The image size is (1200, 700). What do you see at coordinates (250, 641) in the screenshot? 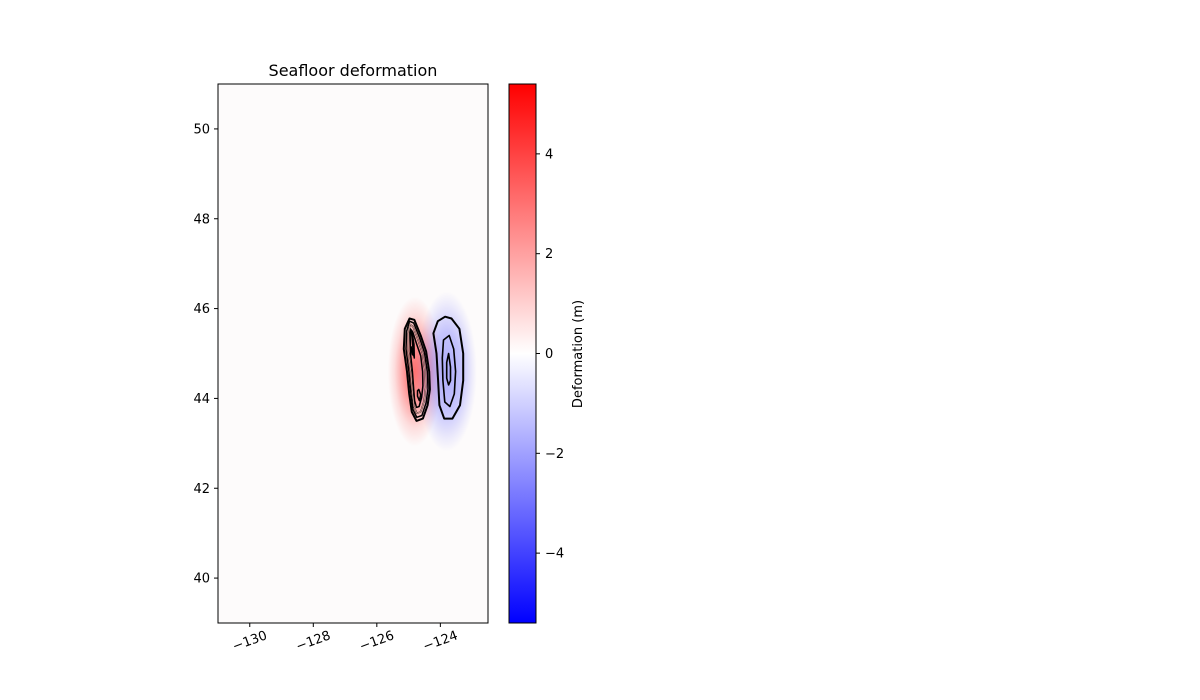
I see `x-tick-label: −130` at bounding box center [250, 641].